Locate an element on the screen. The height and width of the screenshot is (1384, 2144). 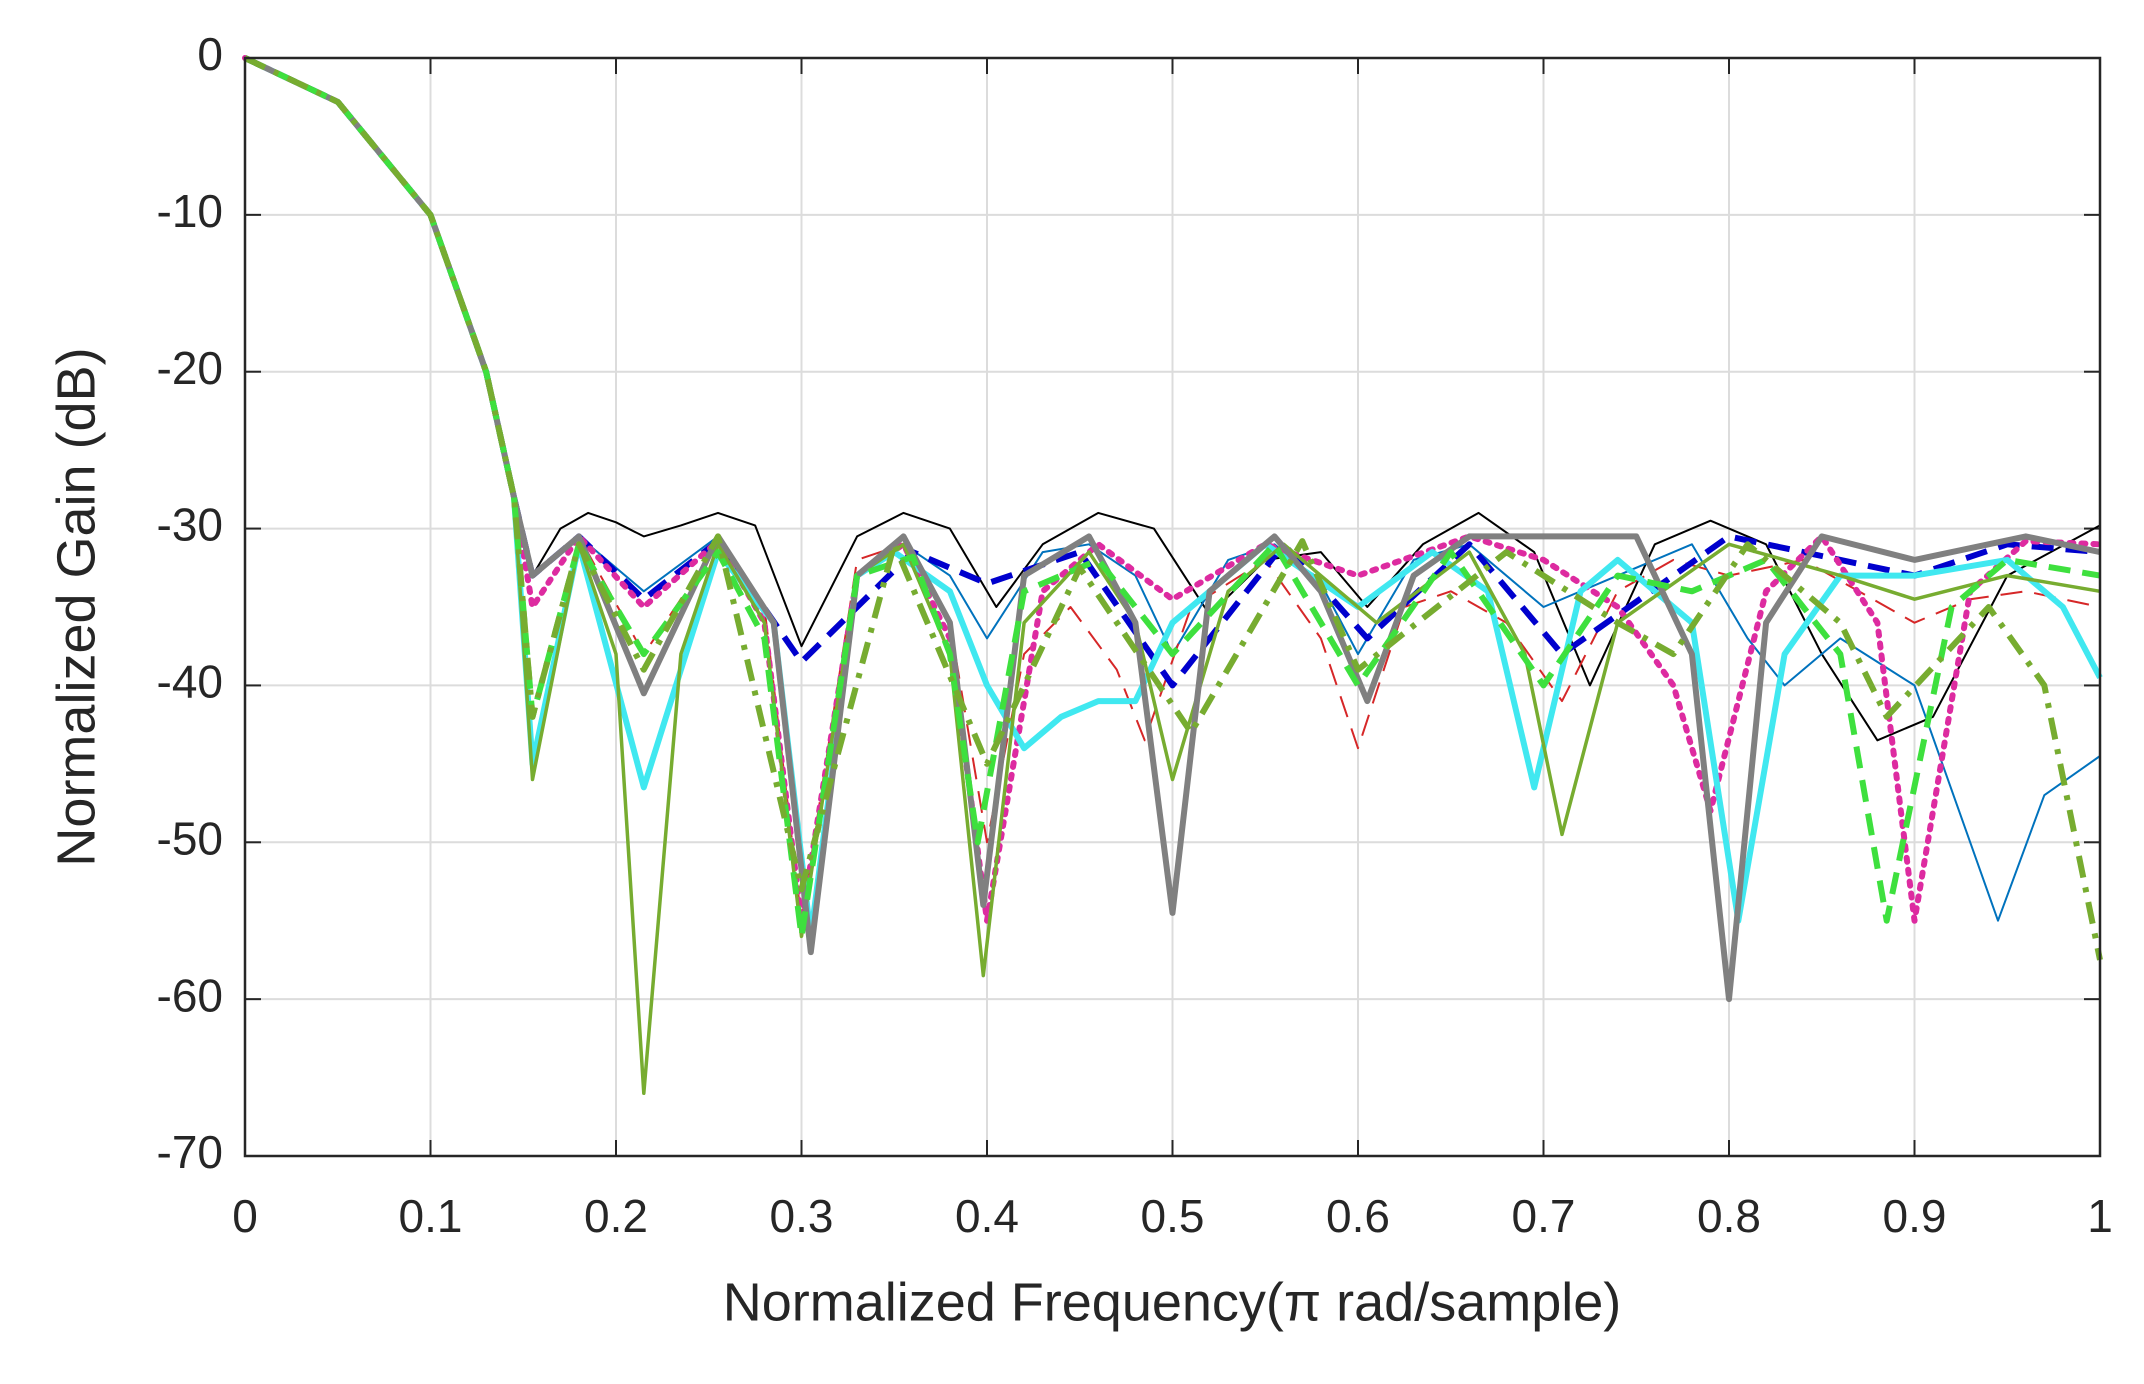
x-tick-label: 0.1 is located at coordinates (431, 1216).